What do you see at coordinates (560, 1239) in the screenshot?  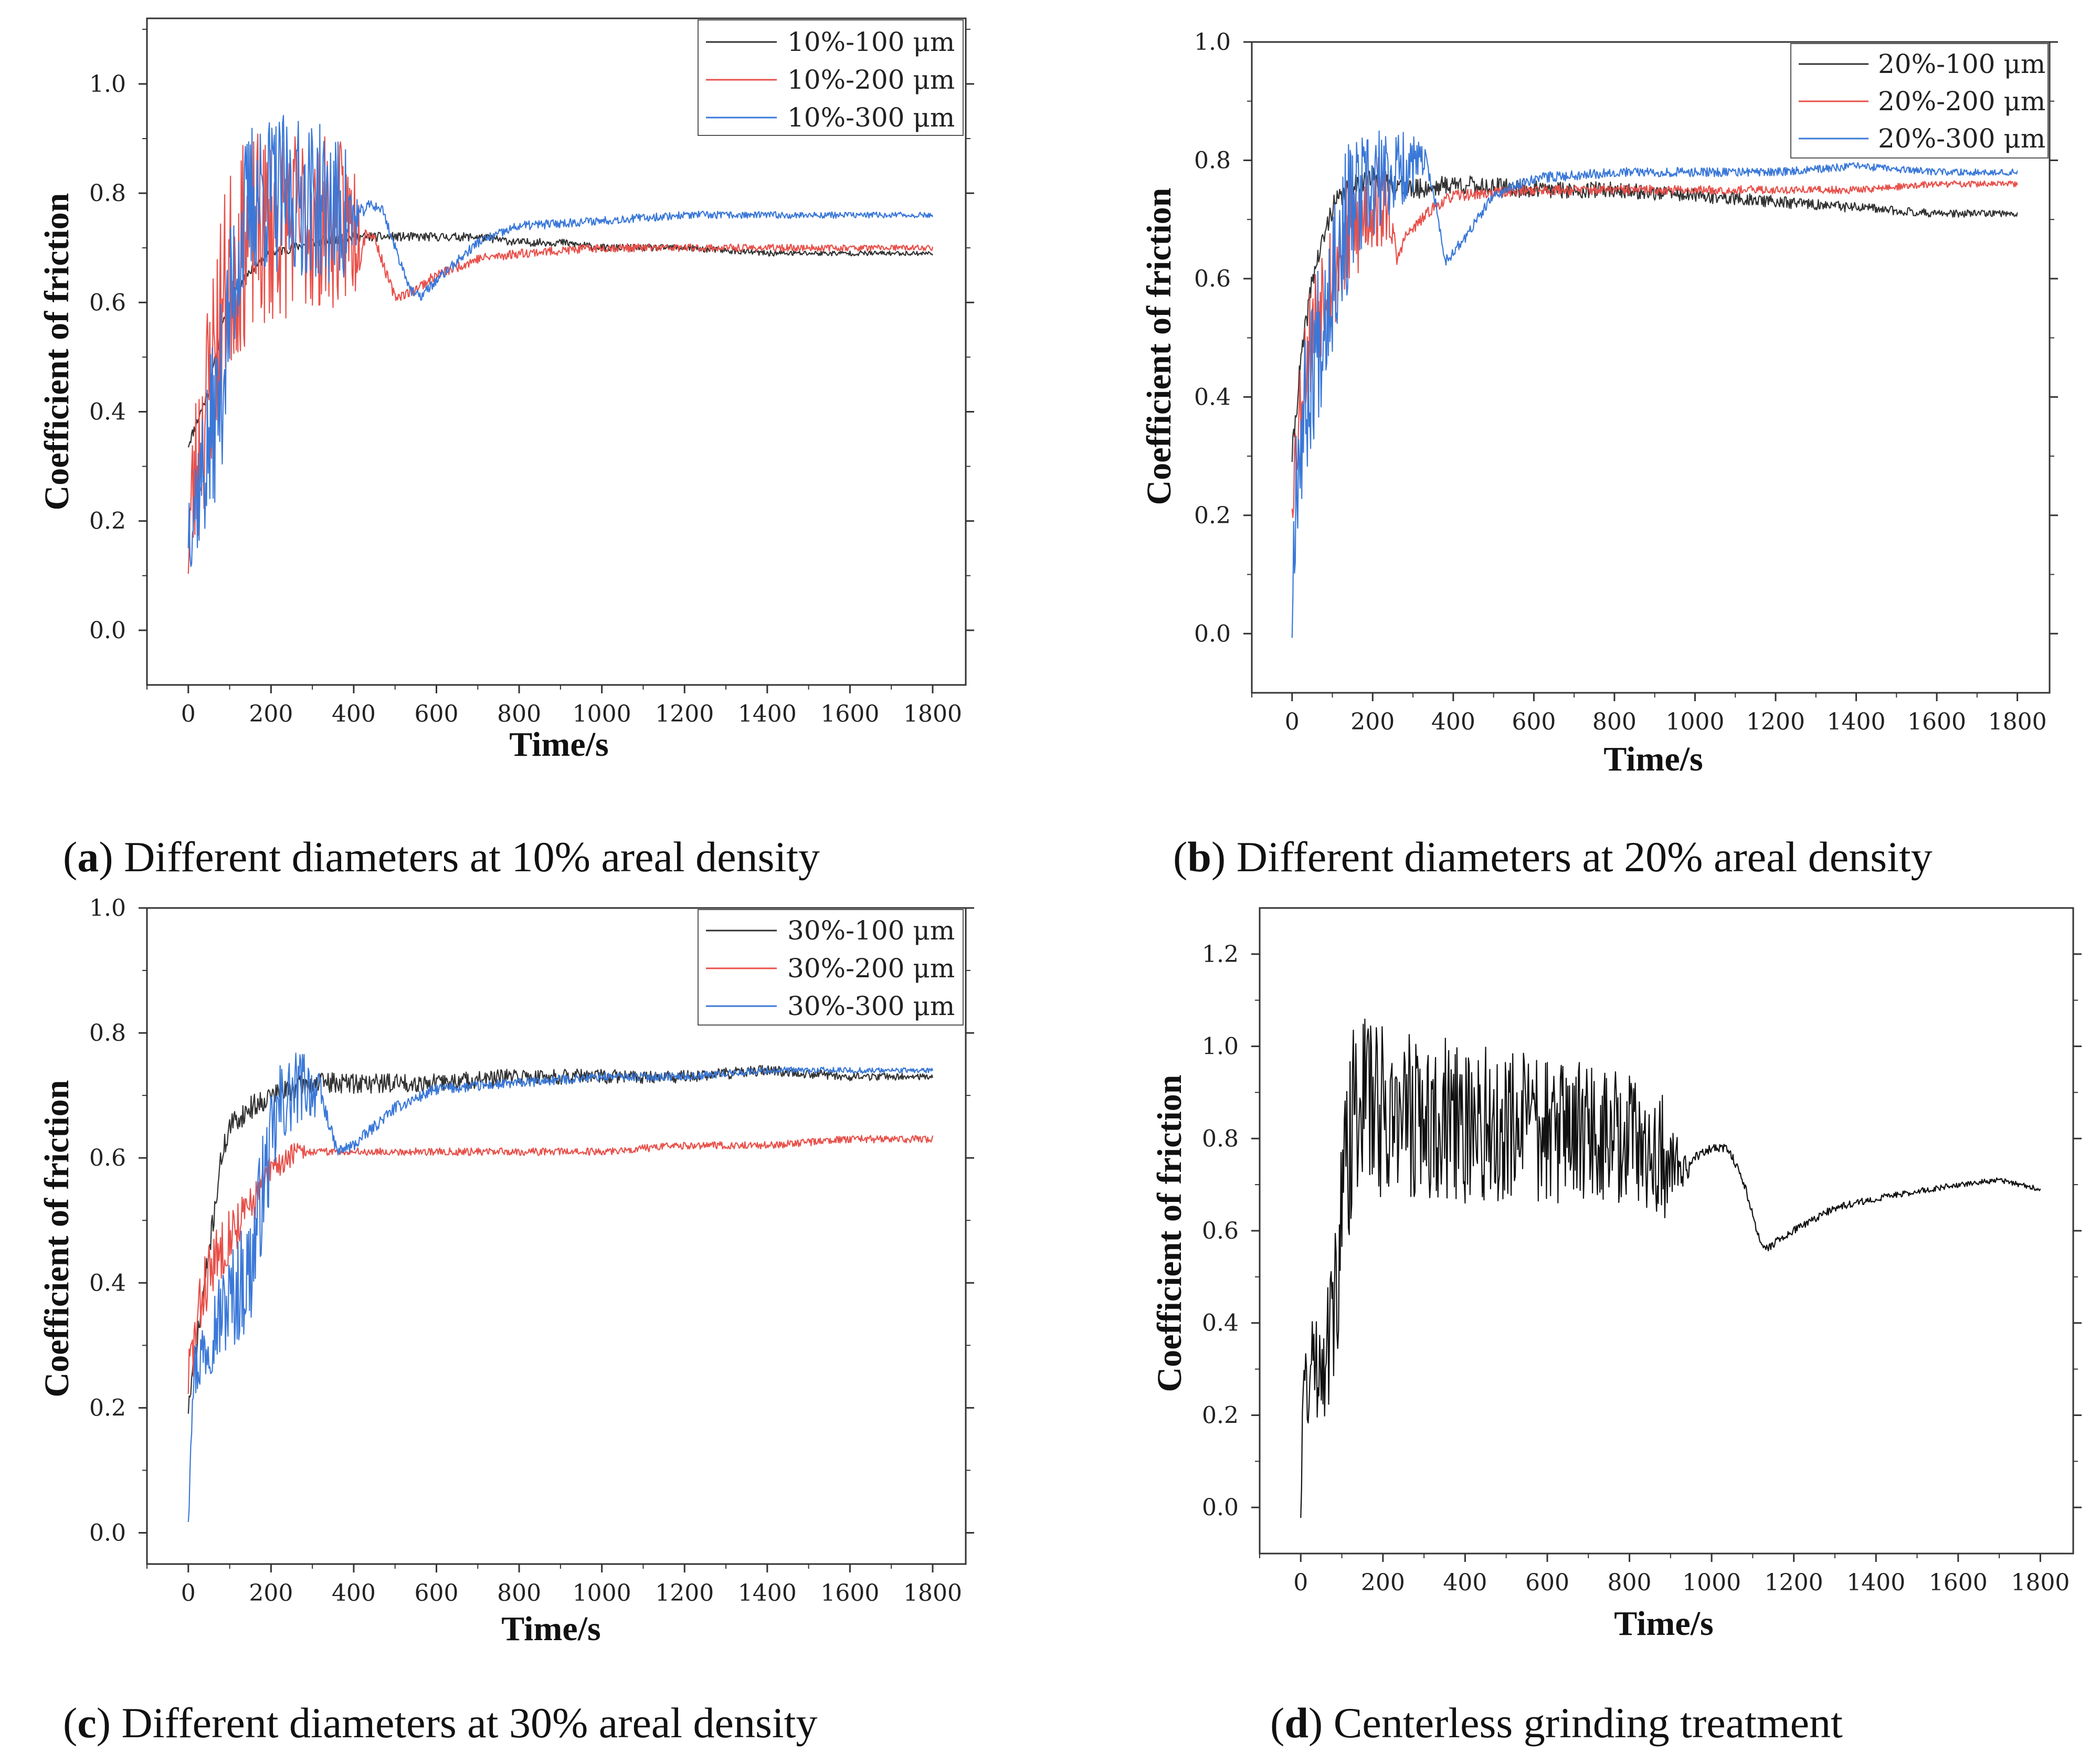 I see `panel-c-series-0-line` at bounding box center [560, 1239].